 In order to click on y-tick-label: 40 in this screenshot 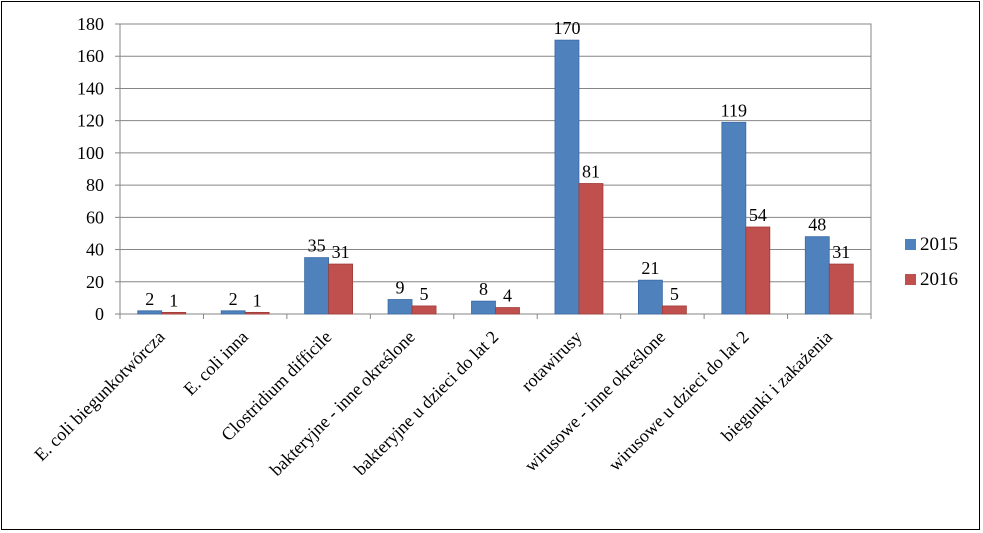, I will do `click(95, 250)`.